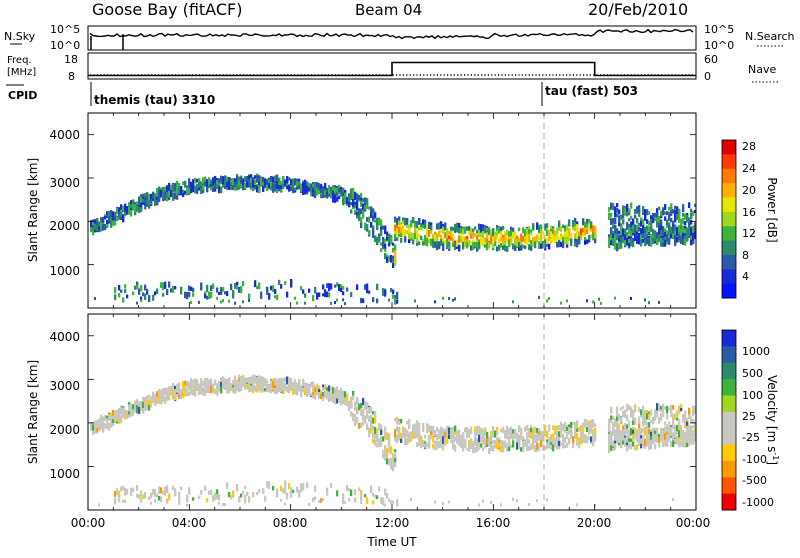  Describe the element at coordinates (65, 45) in the screenshot. I see `noise-left-tick: 10^0` at that location.